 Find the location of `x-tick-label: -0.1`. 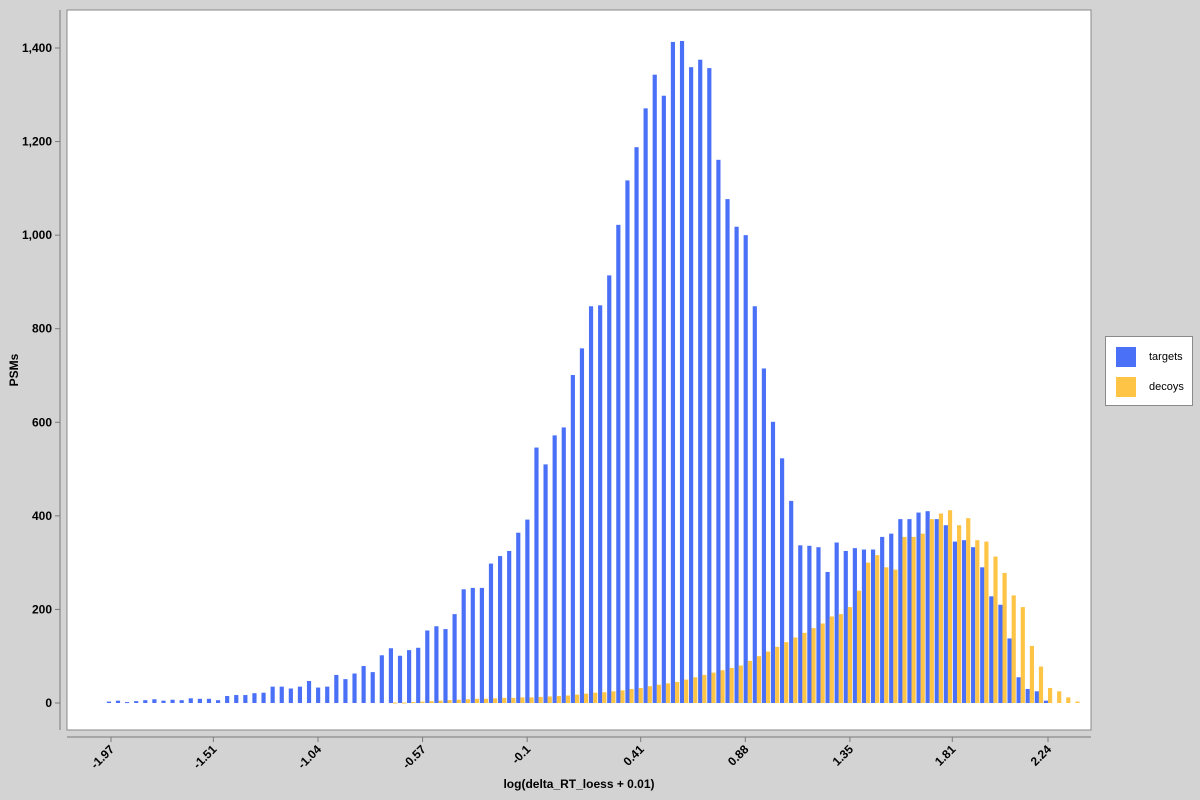

x-tick-label: -0.1 is located at coordinates (521, 754).